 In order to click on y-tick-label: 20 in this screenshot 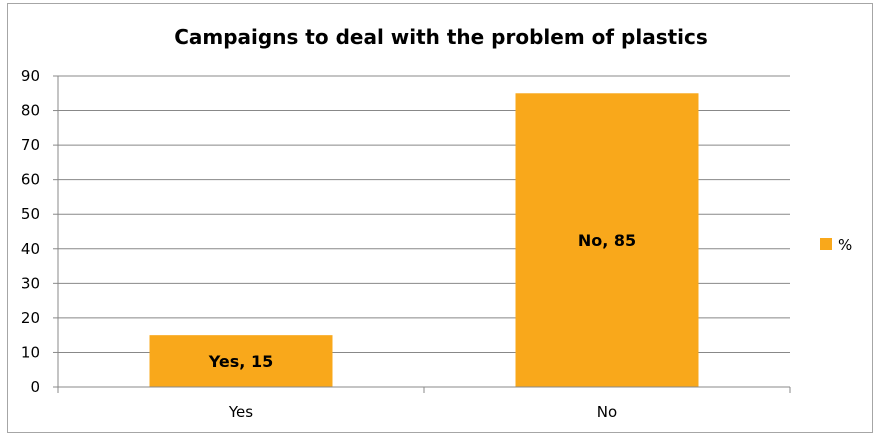, I will do `click(30, 318)`.